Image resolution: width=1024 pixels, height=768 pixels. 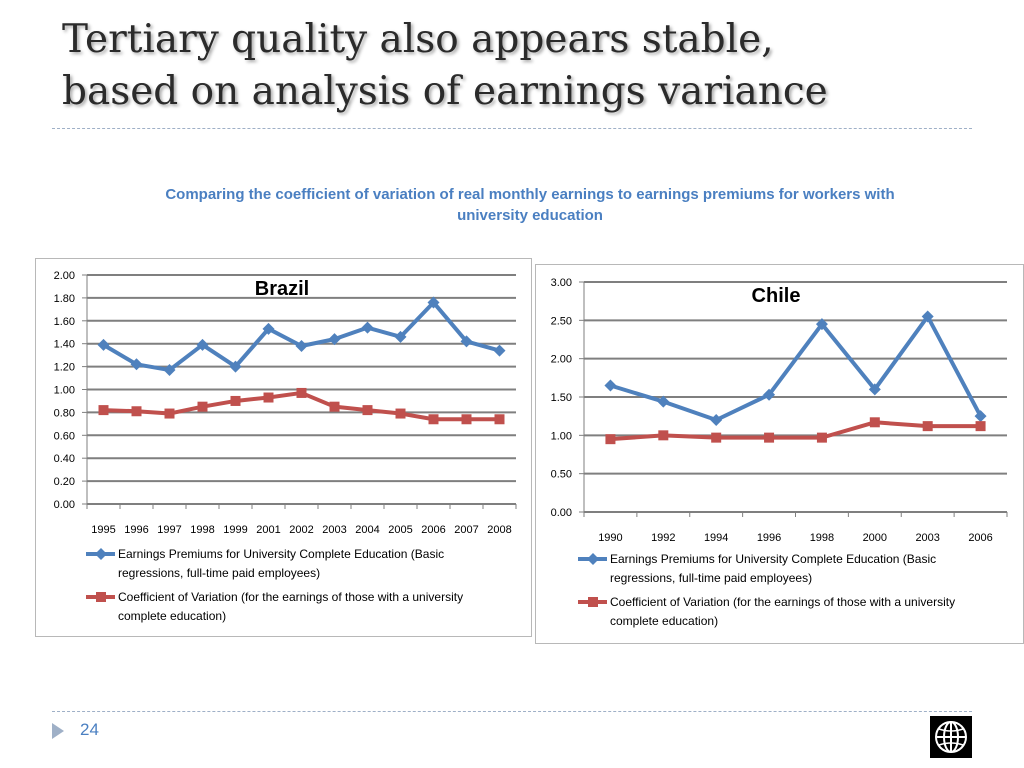 What do you see at coordinates (301, 530) in the screenshot?
I see `brazil-x-tick-label: 2002` at bounding box center [301, 530].